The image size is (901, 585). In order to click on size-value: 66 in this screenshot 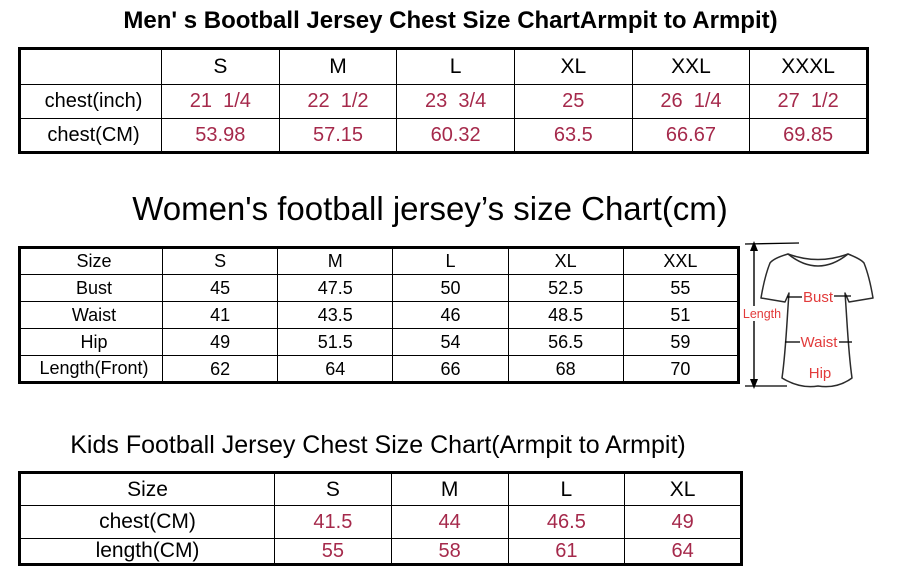, I will do `click(450, 369)`.